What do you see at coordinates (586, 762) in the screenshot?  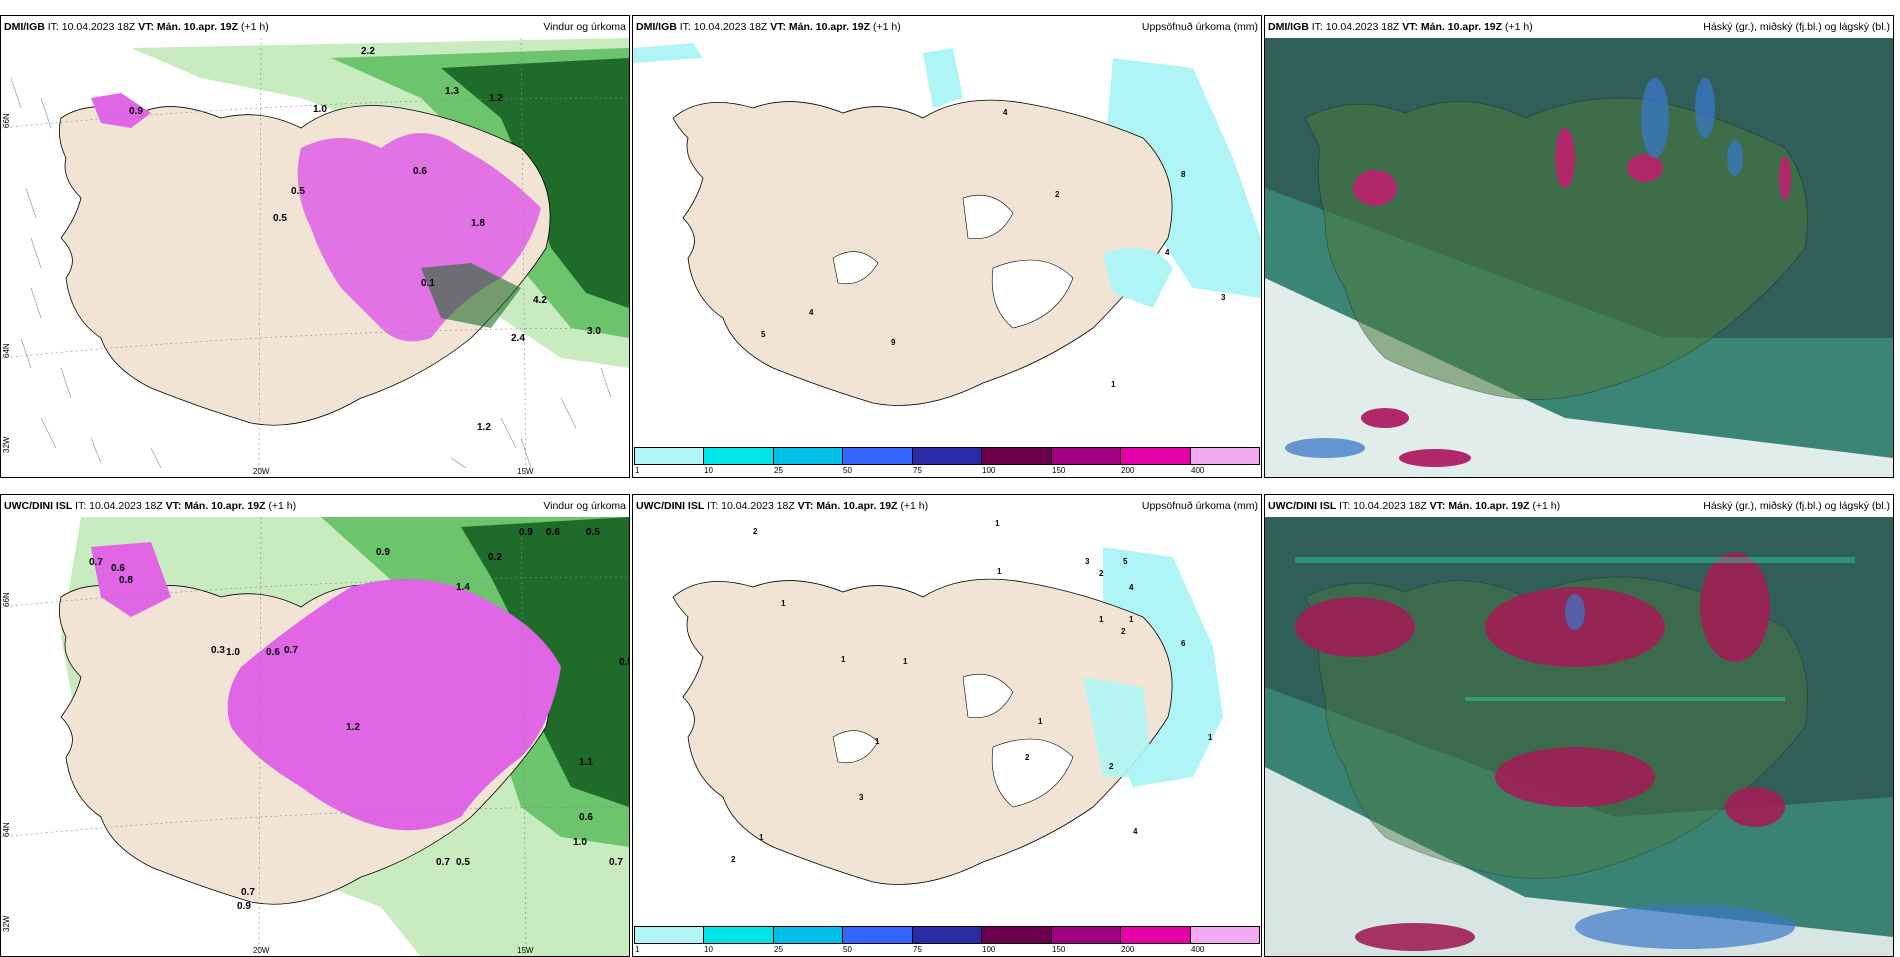 I see `value-label: 1.1` at bounding box center [586, 762].